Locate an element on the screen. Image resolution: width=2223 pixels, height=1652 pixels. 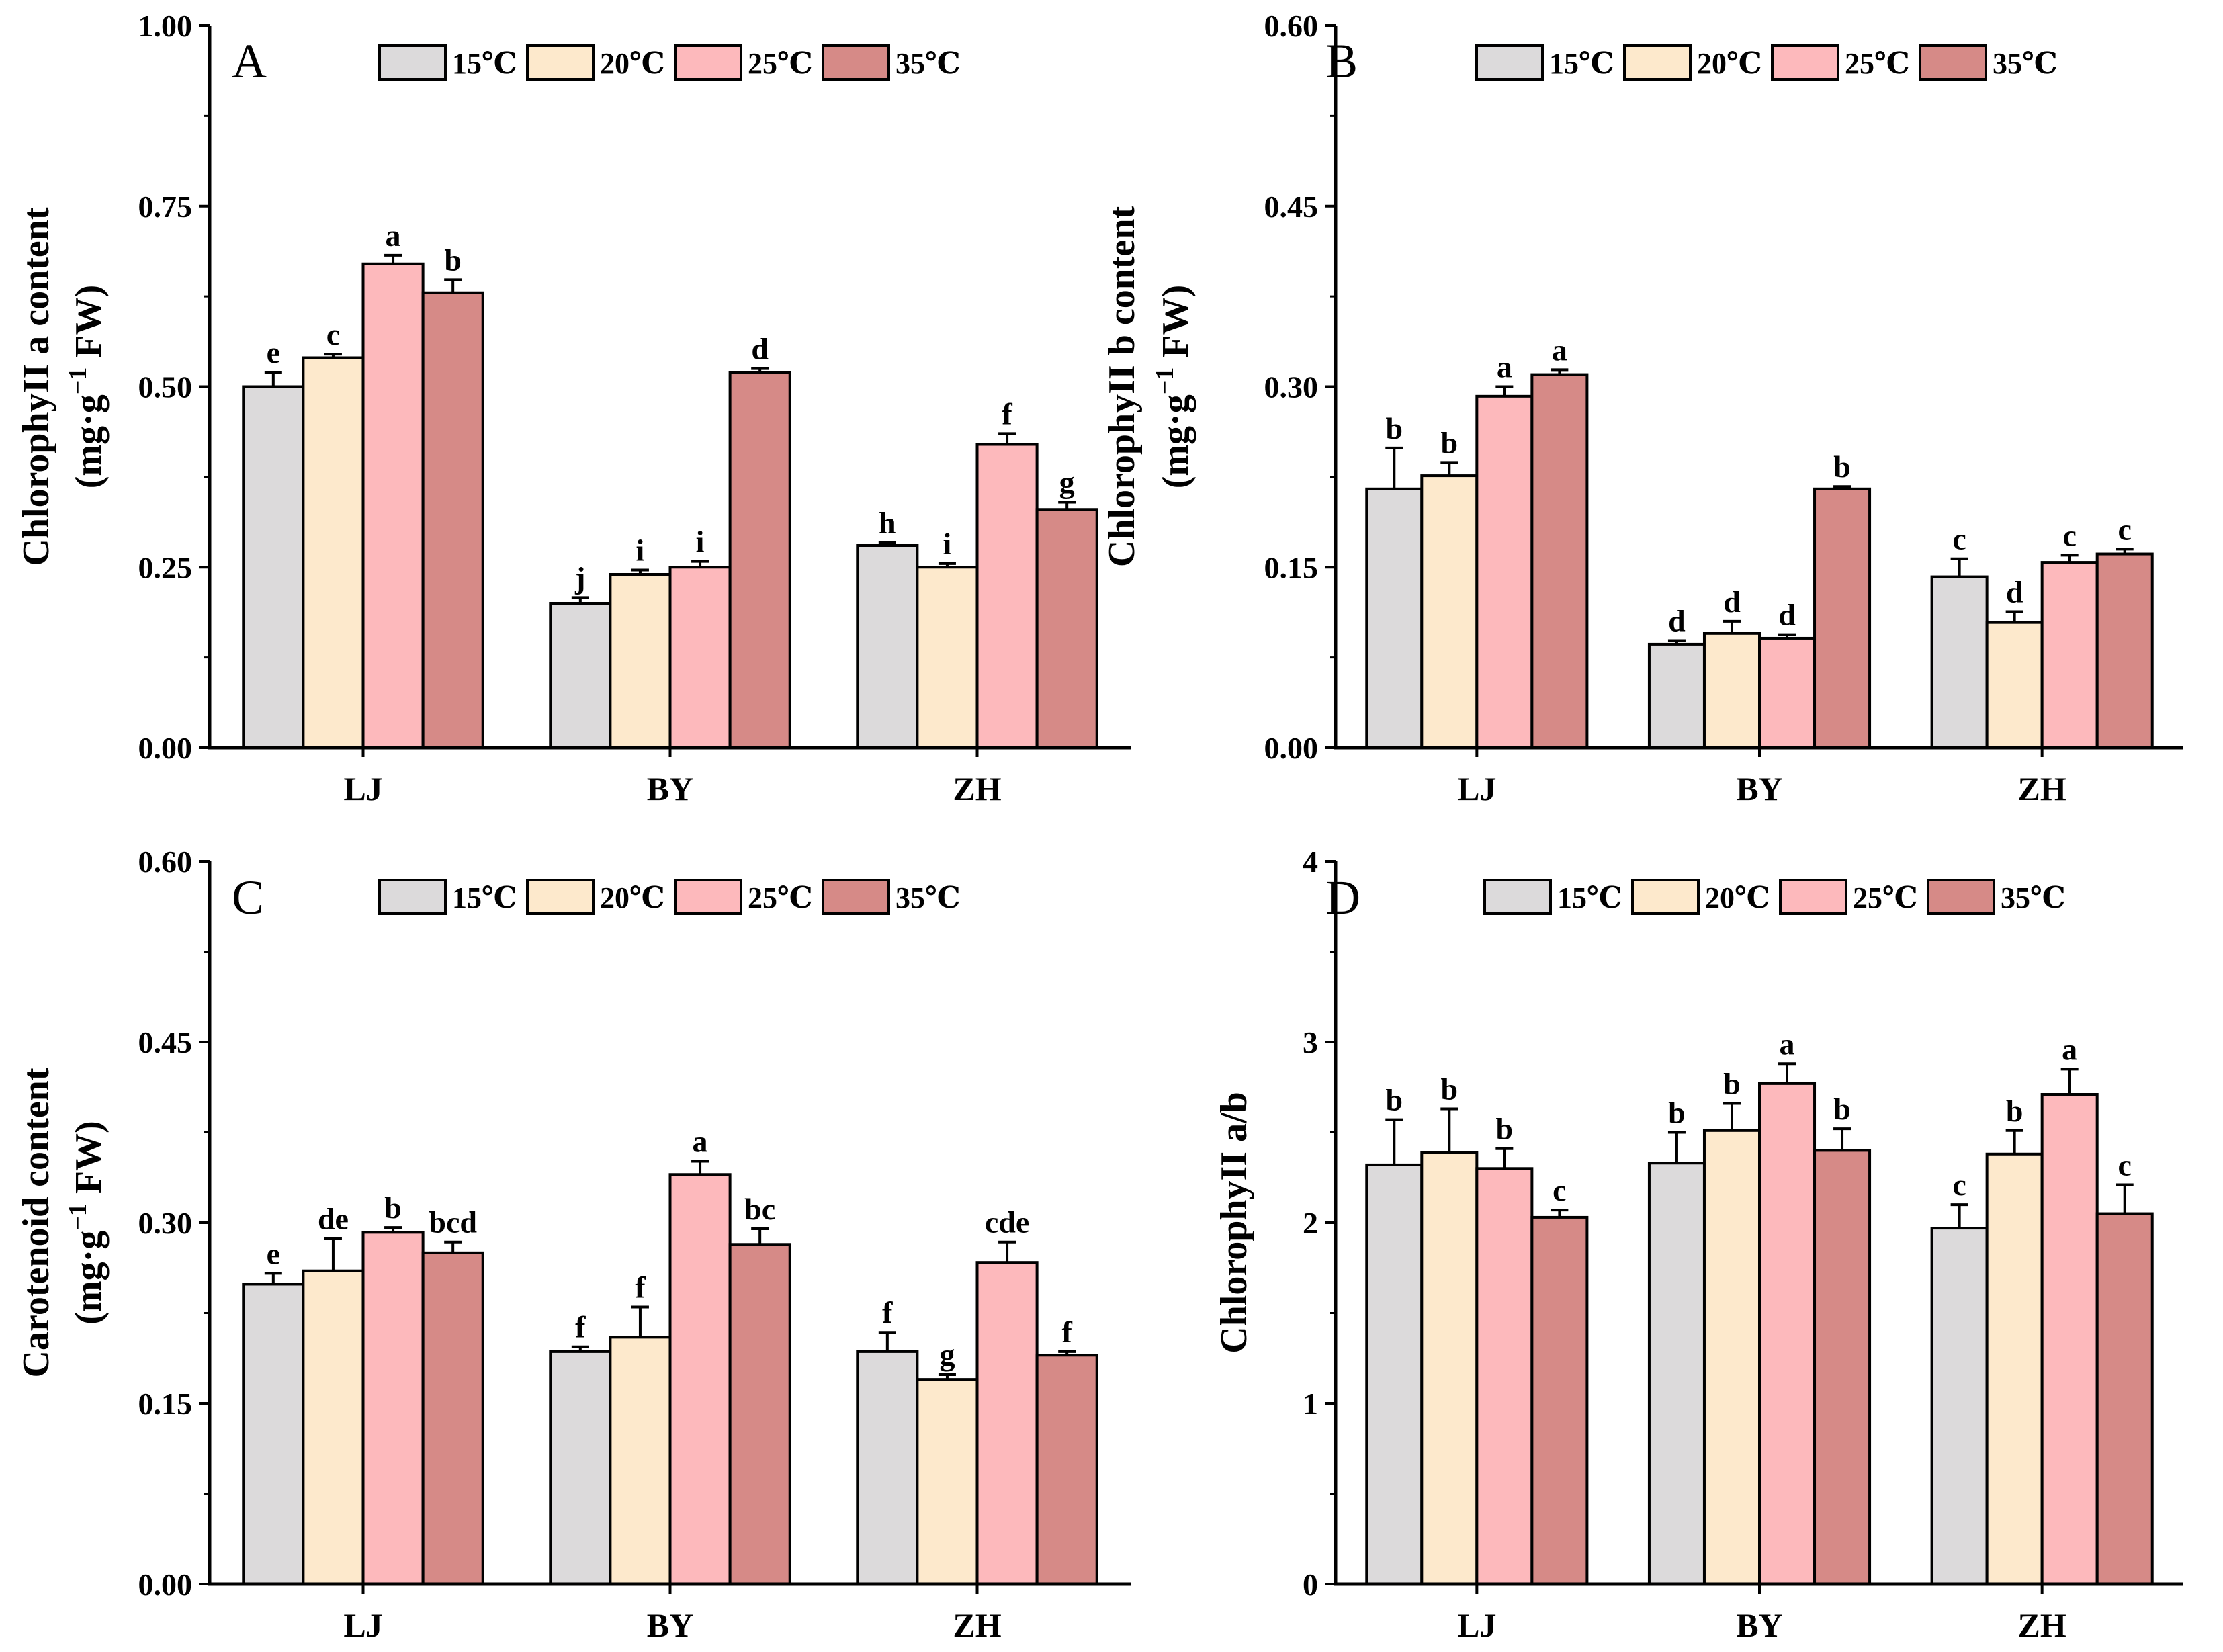
y-axis-label: ChlorophyII a content is located at coordinates (36, 386).